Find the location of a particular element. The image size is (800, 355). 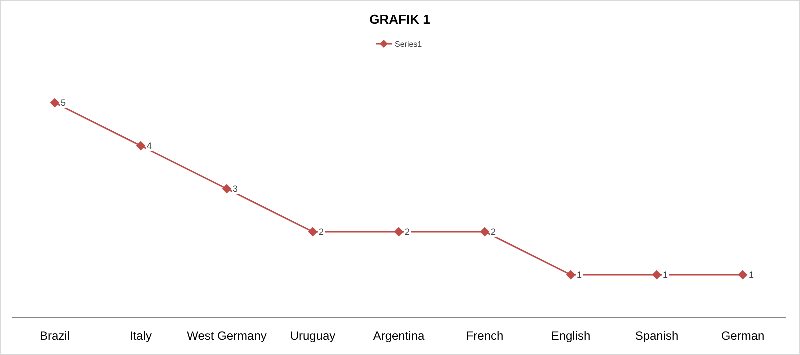

x-tick-label: Uruguay is located at coordinates (313, 336).